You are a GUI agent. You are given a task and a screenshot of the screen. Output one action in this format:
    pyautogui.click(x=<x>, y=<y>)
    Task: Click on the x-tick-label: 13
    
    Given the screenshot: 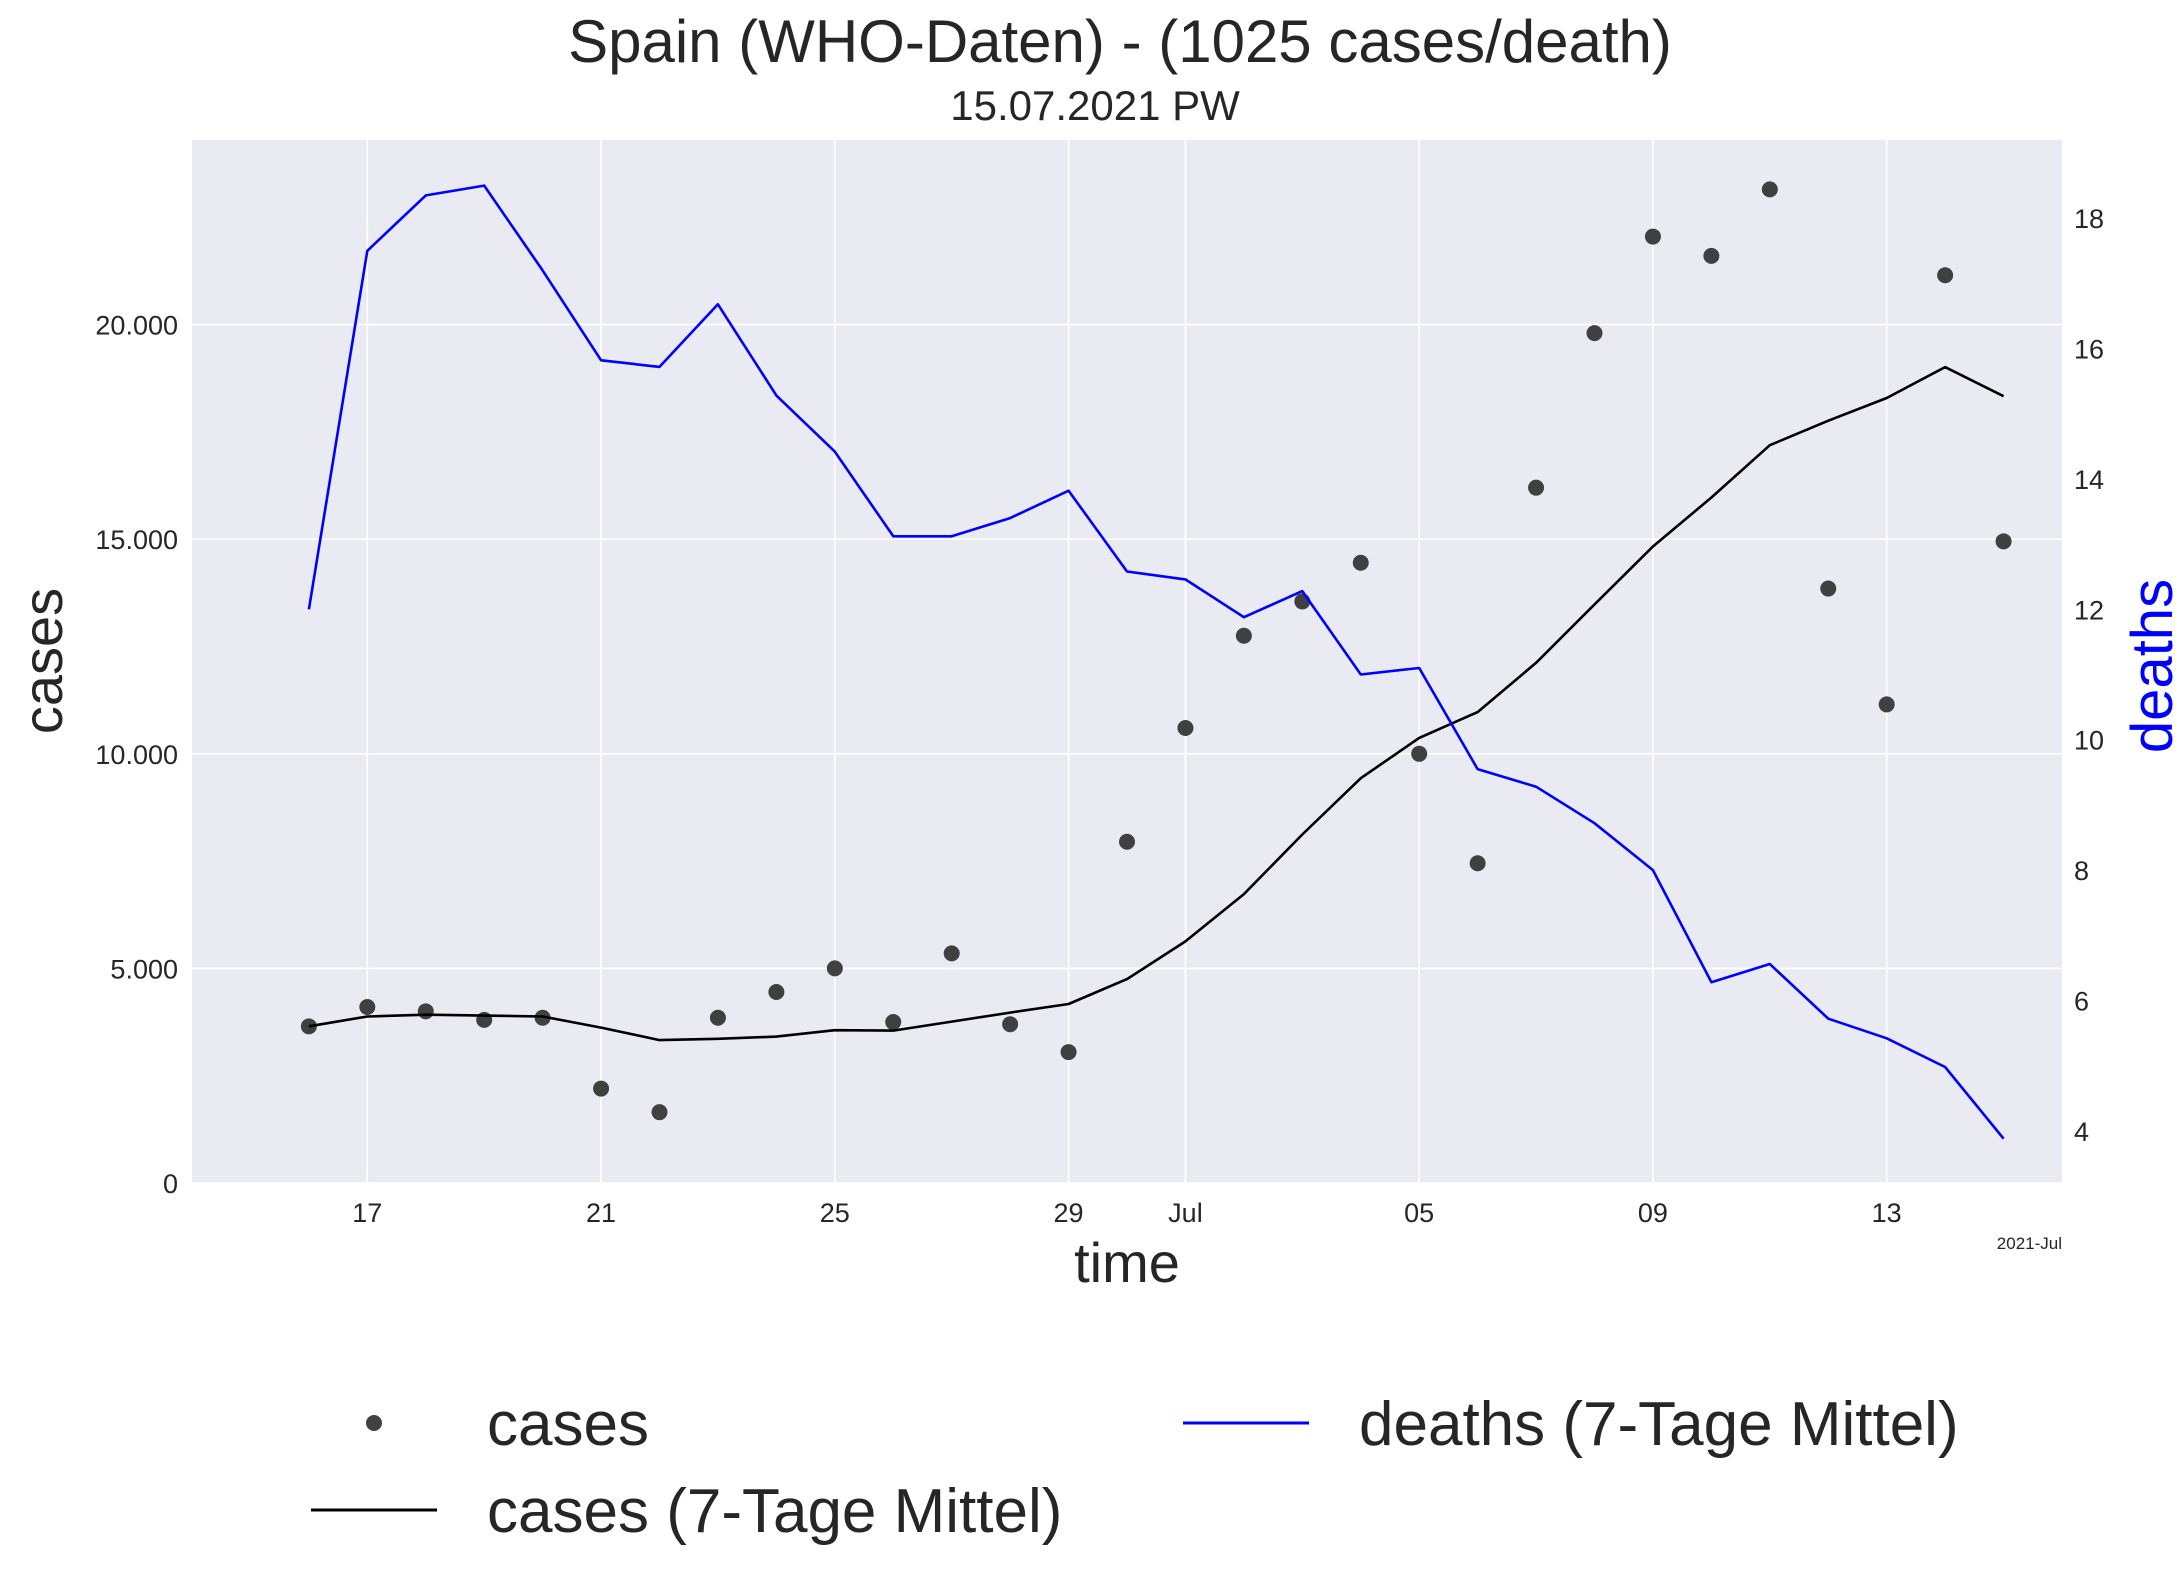 What is the action you would take?
    pyautogui.click(x=1887, y=1213)
    